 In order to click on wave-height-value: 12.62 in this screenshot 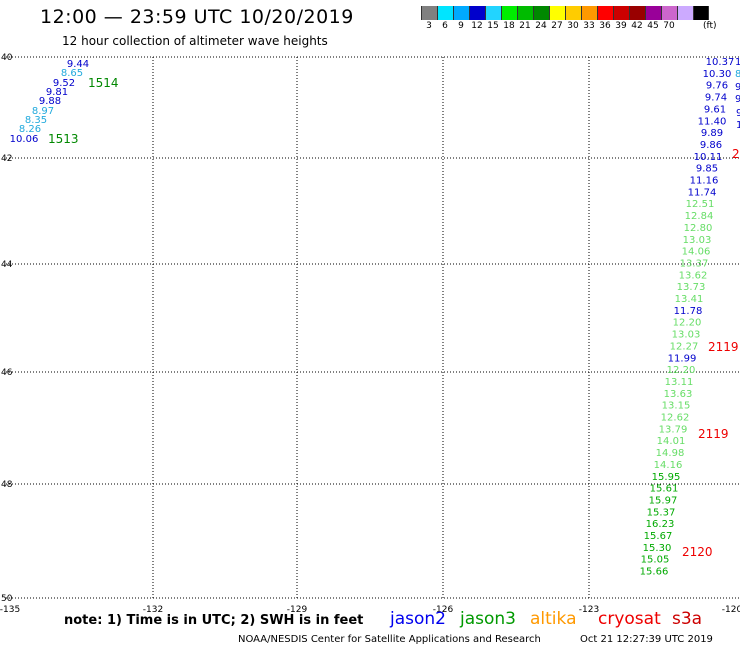, I will do `click(675, 418)`.